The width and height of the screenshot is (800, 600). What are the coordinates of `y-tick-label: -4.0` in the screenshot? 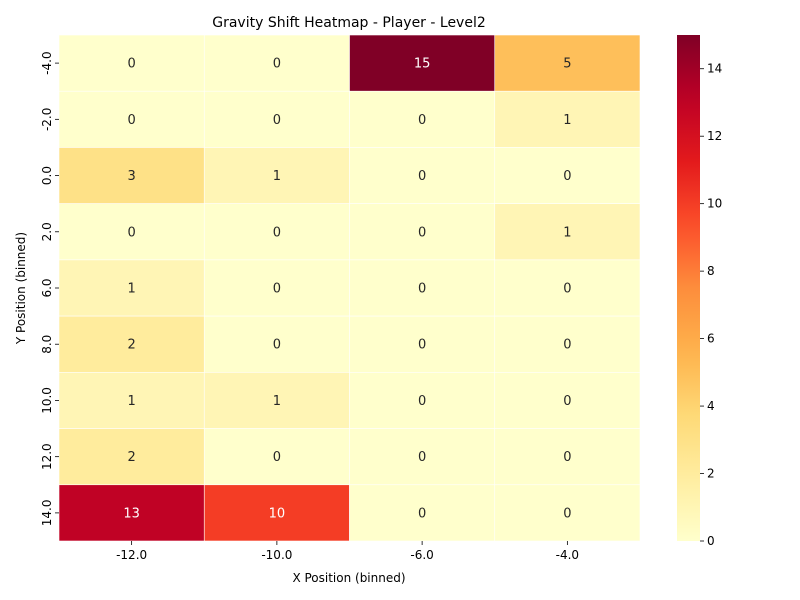 It's located at (47, 62).